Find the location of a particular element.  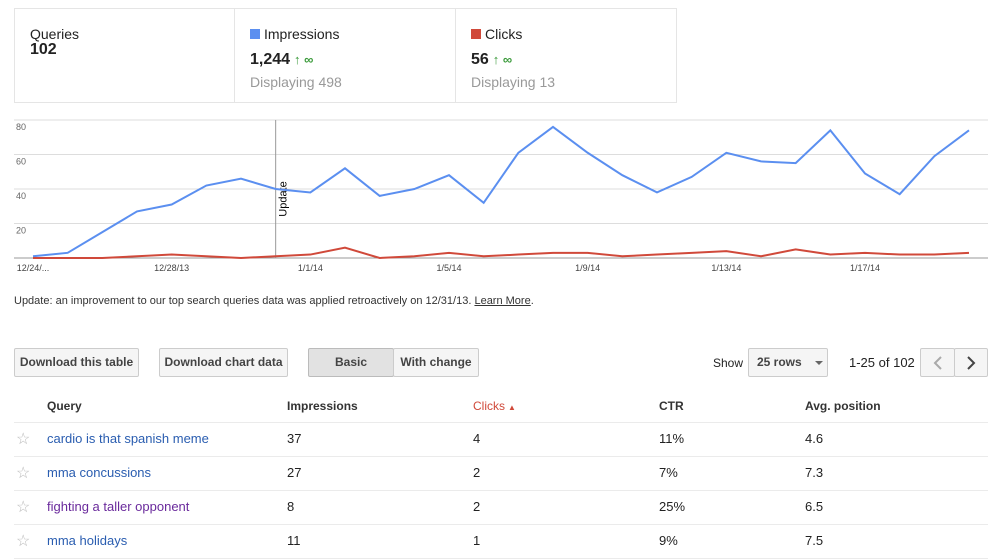

clicks-displaying: Displaying 13 is located at coordinates (513, 82).